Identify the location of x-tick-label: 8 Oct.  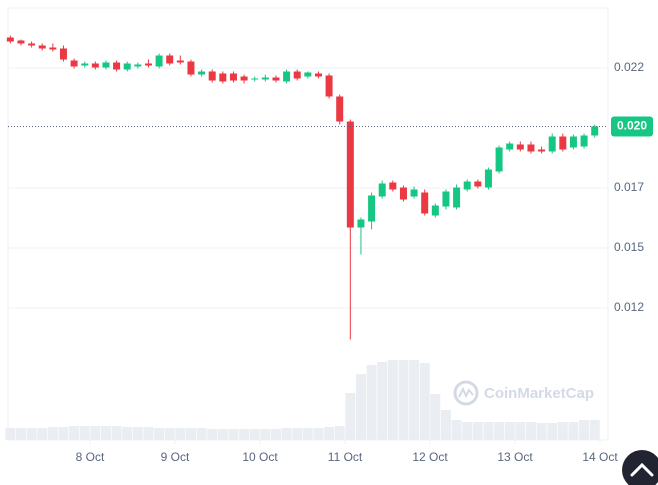
(90, 457).